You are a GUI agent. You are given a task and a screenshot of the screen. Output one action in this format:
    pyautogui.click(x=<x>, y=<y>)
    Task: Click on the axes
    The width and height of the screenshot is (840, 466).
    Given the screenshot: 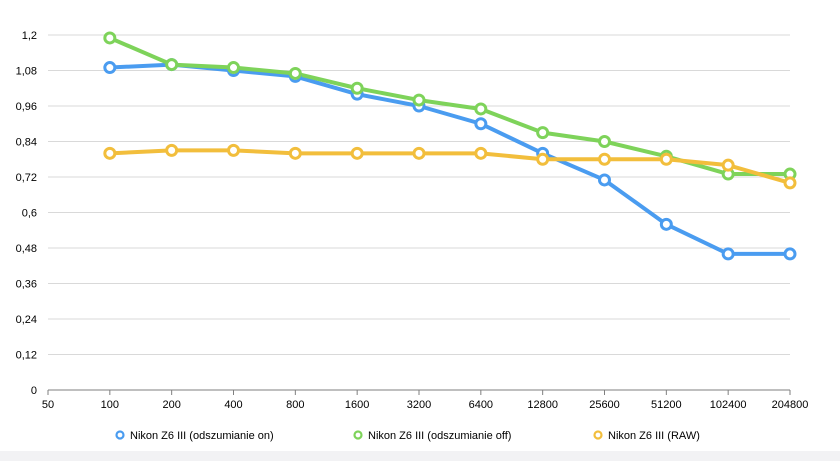 What is the action you would take?
    pyautogui.click(x=419, y=392)
    